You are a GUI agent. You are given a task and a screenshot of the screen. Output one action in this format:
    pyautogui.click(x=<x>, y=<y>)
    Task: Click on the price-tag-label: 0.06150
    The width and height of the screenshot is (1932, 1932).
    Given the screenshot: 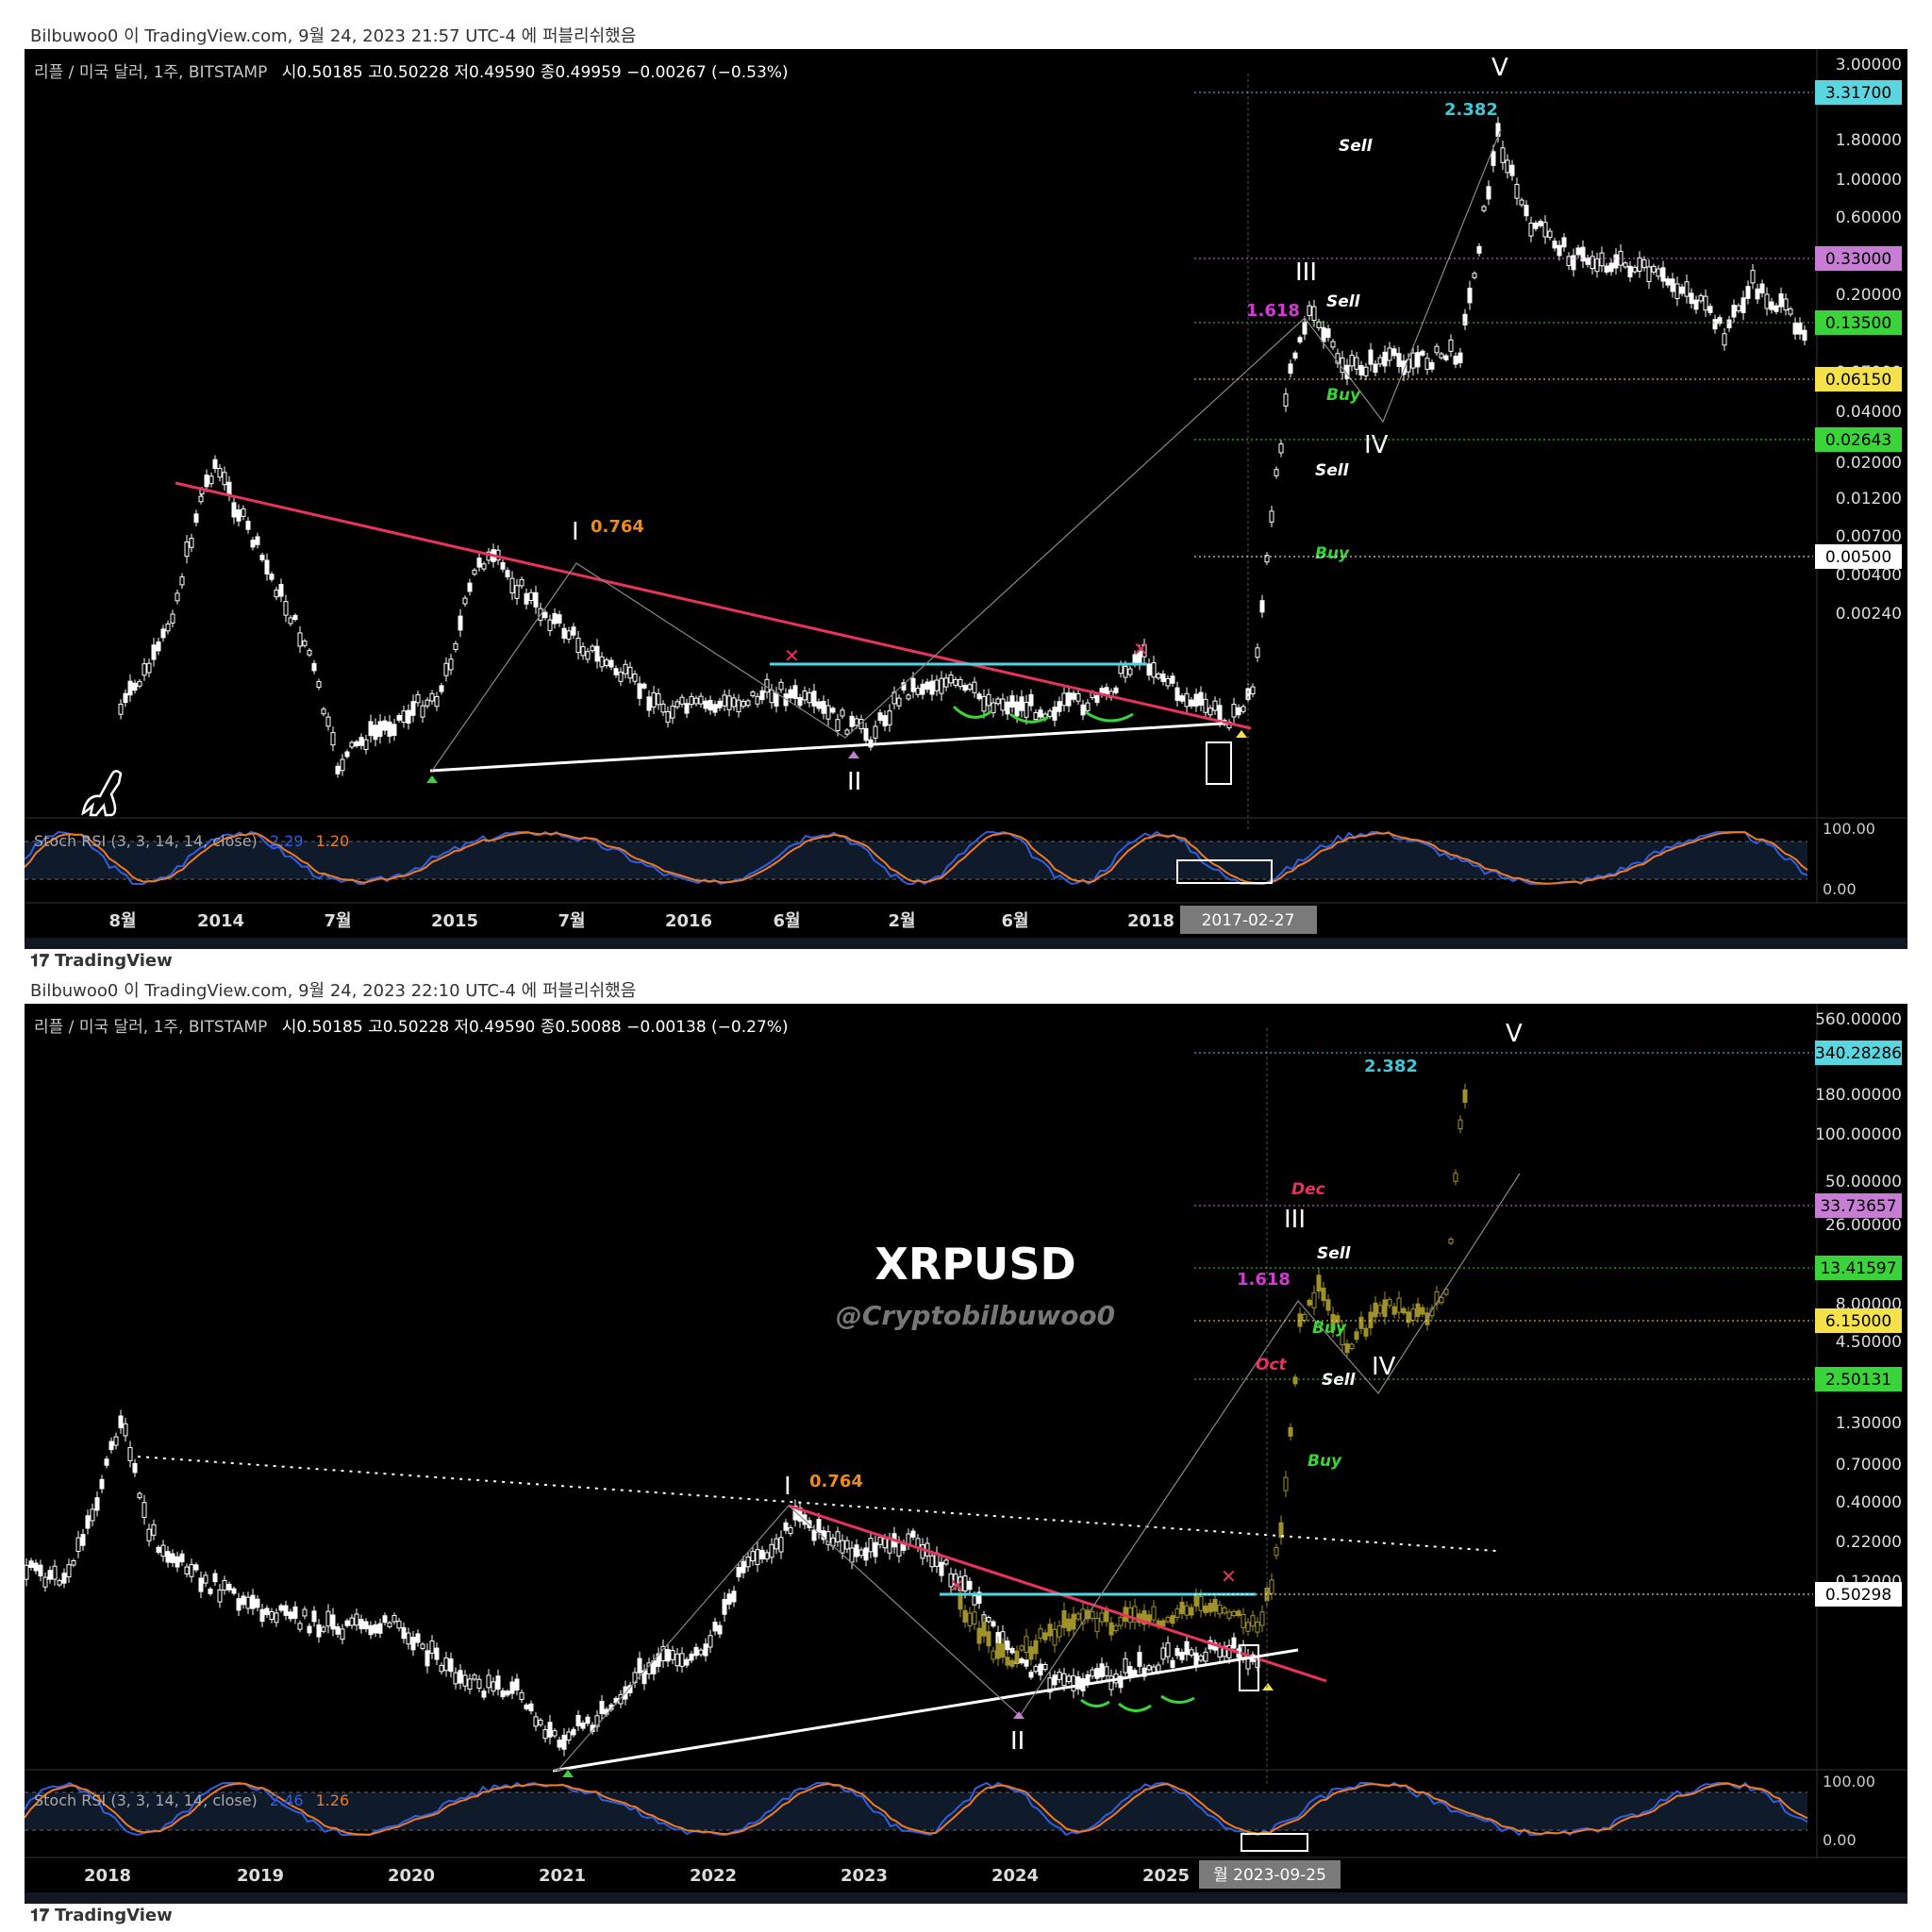 What is the action you would take?
    pyautogui.click(x=1858, y=380)
    